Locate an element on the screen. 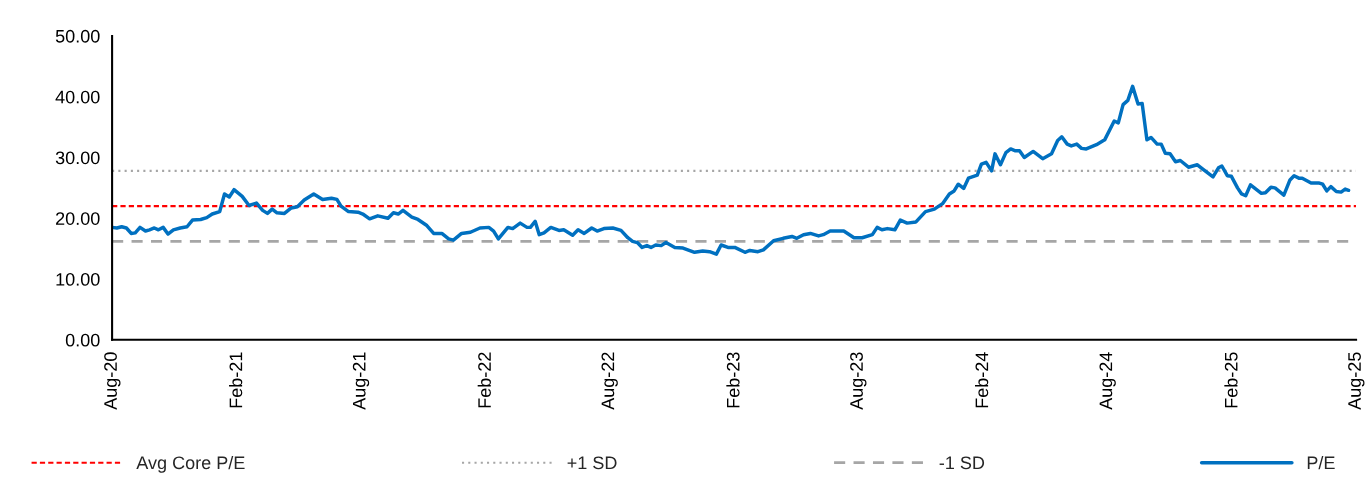  x-tick-label: Aug-24 is located at coordinates (1107, 381).